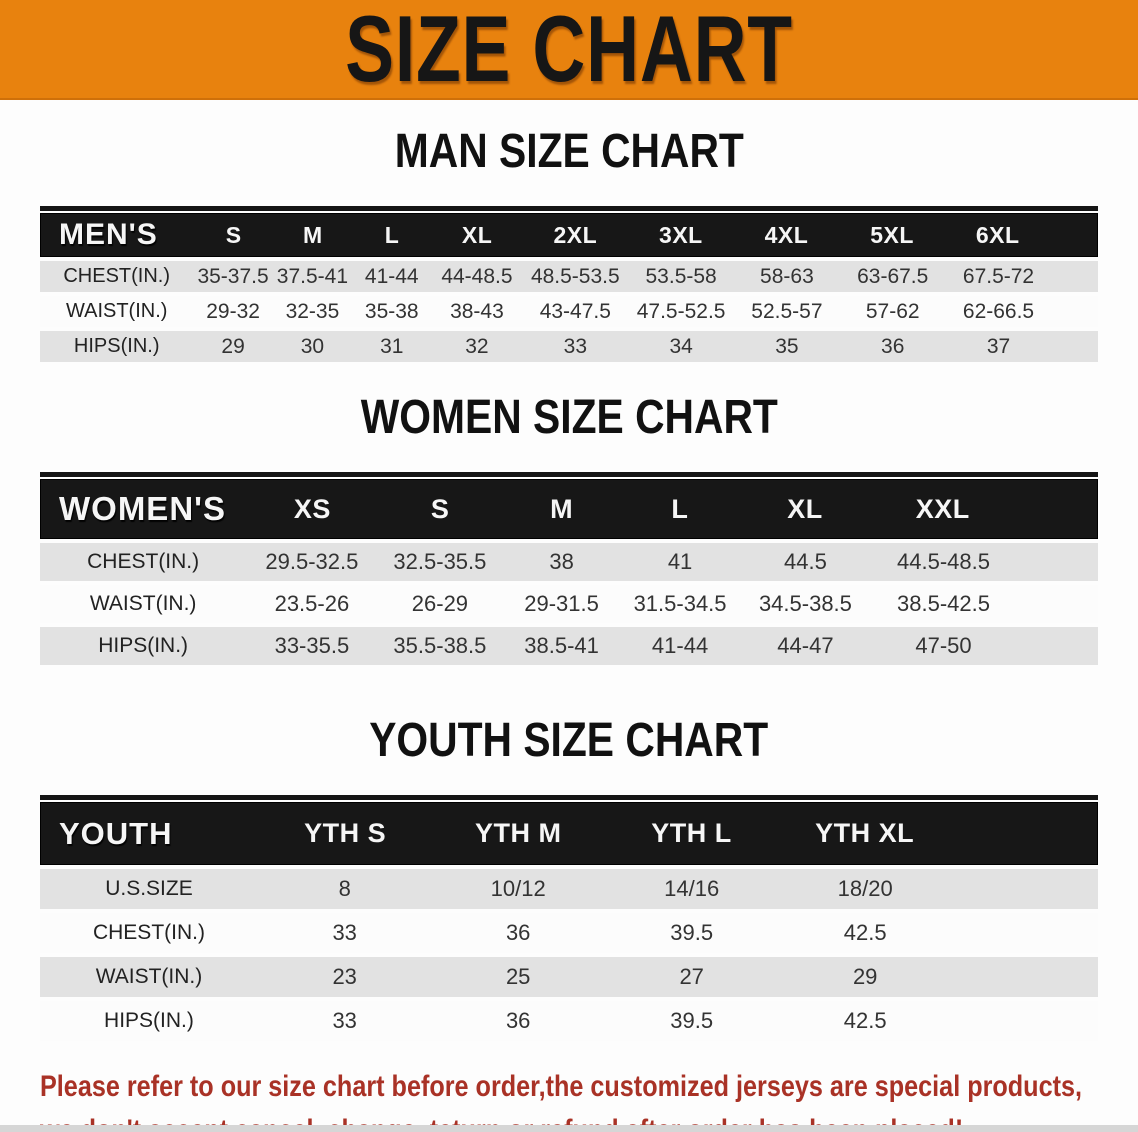 Image resolution: width=1138 pixels, height=1132 pixels. I want to click on row-label: U.S.SIZE, so click(149, 888).